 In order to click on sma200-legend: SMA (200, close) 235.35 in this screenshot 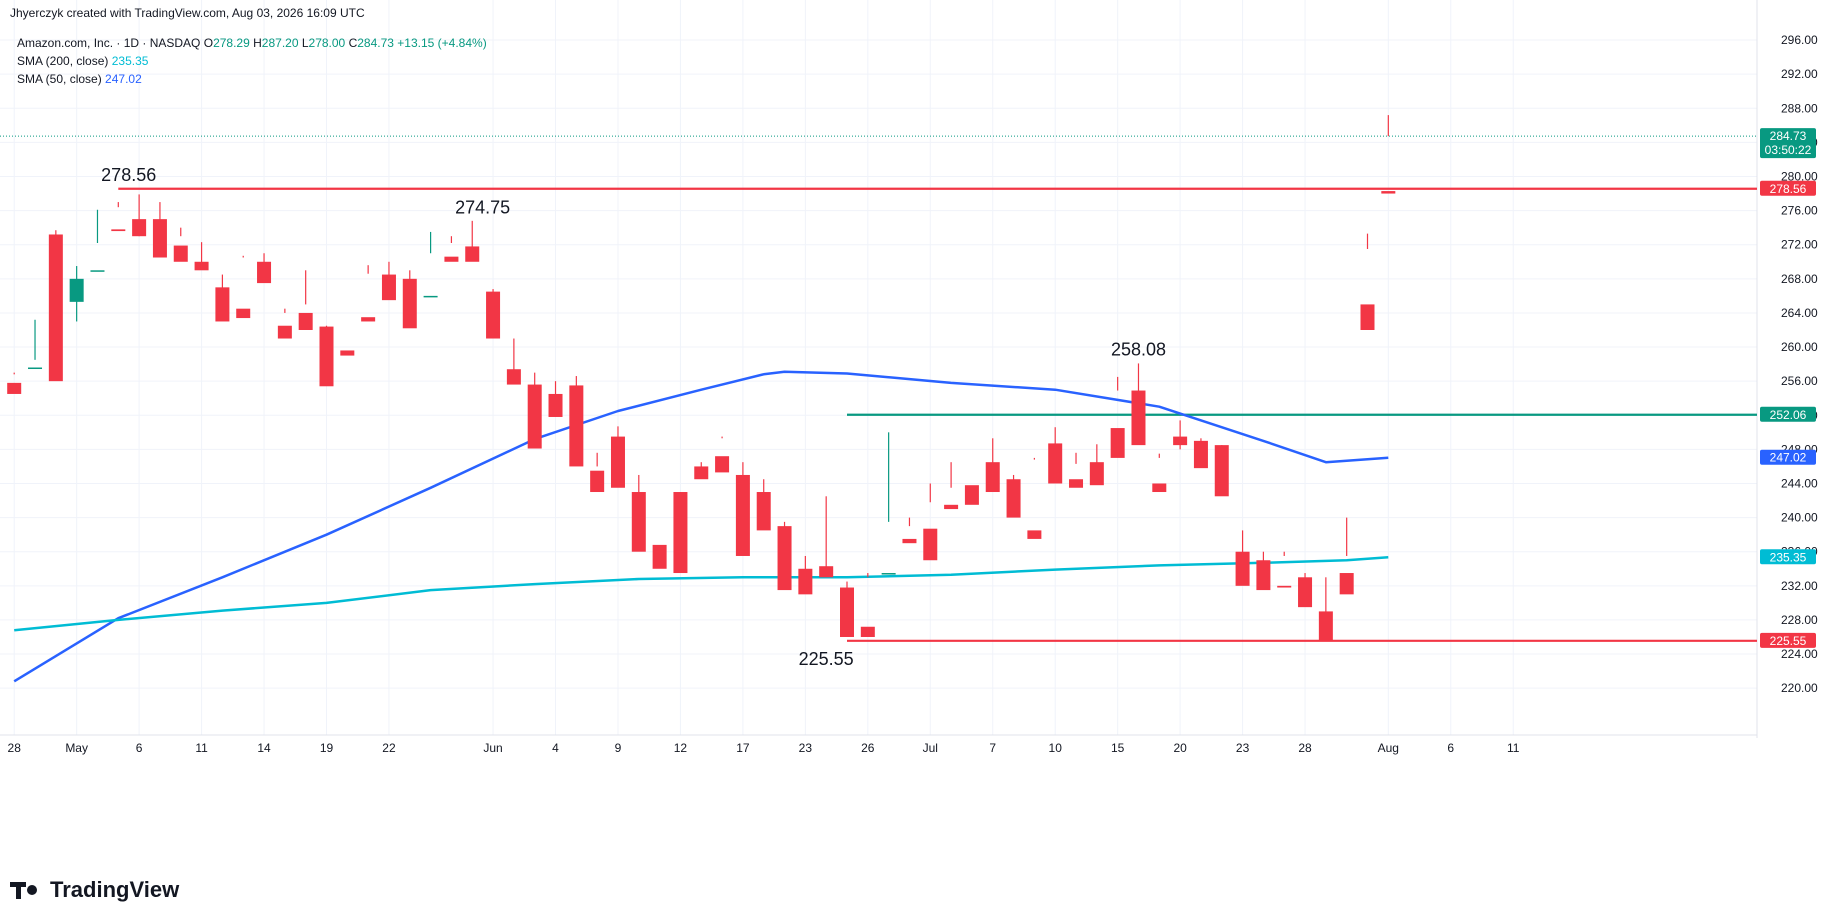, I will do `click(252, 61)`.